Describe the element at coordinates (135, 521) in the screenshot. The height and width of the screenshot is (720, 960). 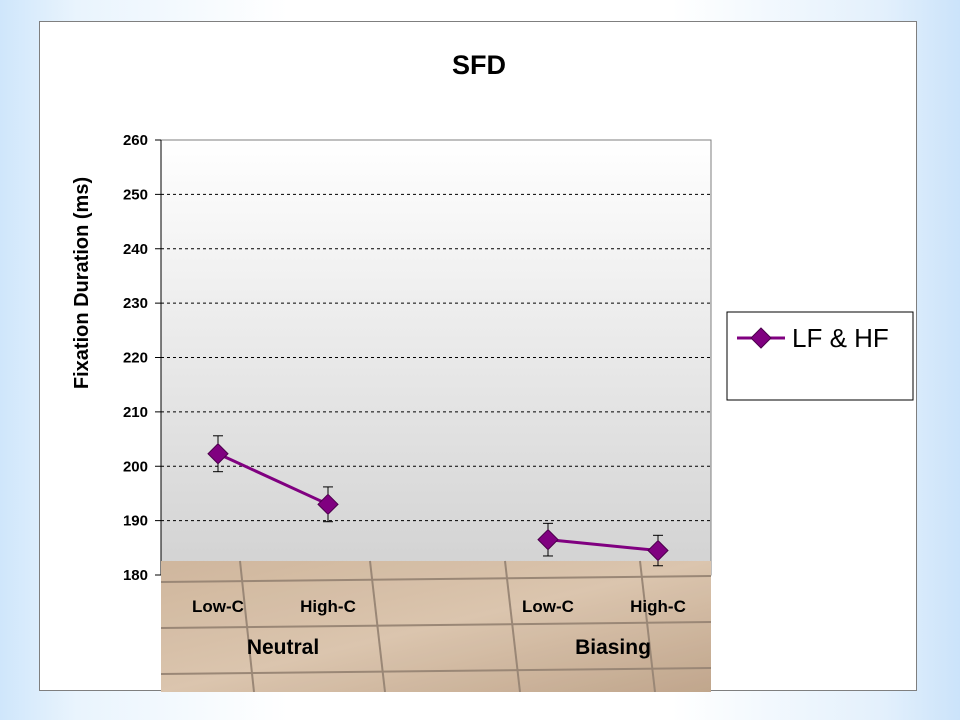
I see `y-tick-label: 190` at that location.